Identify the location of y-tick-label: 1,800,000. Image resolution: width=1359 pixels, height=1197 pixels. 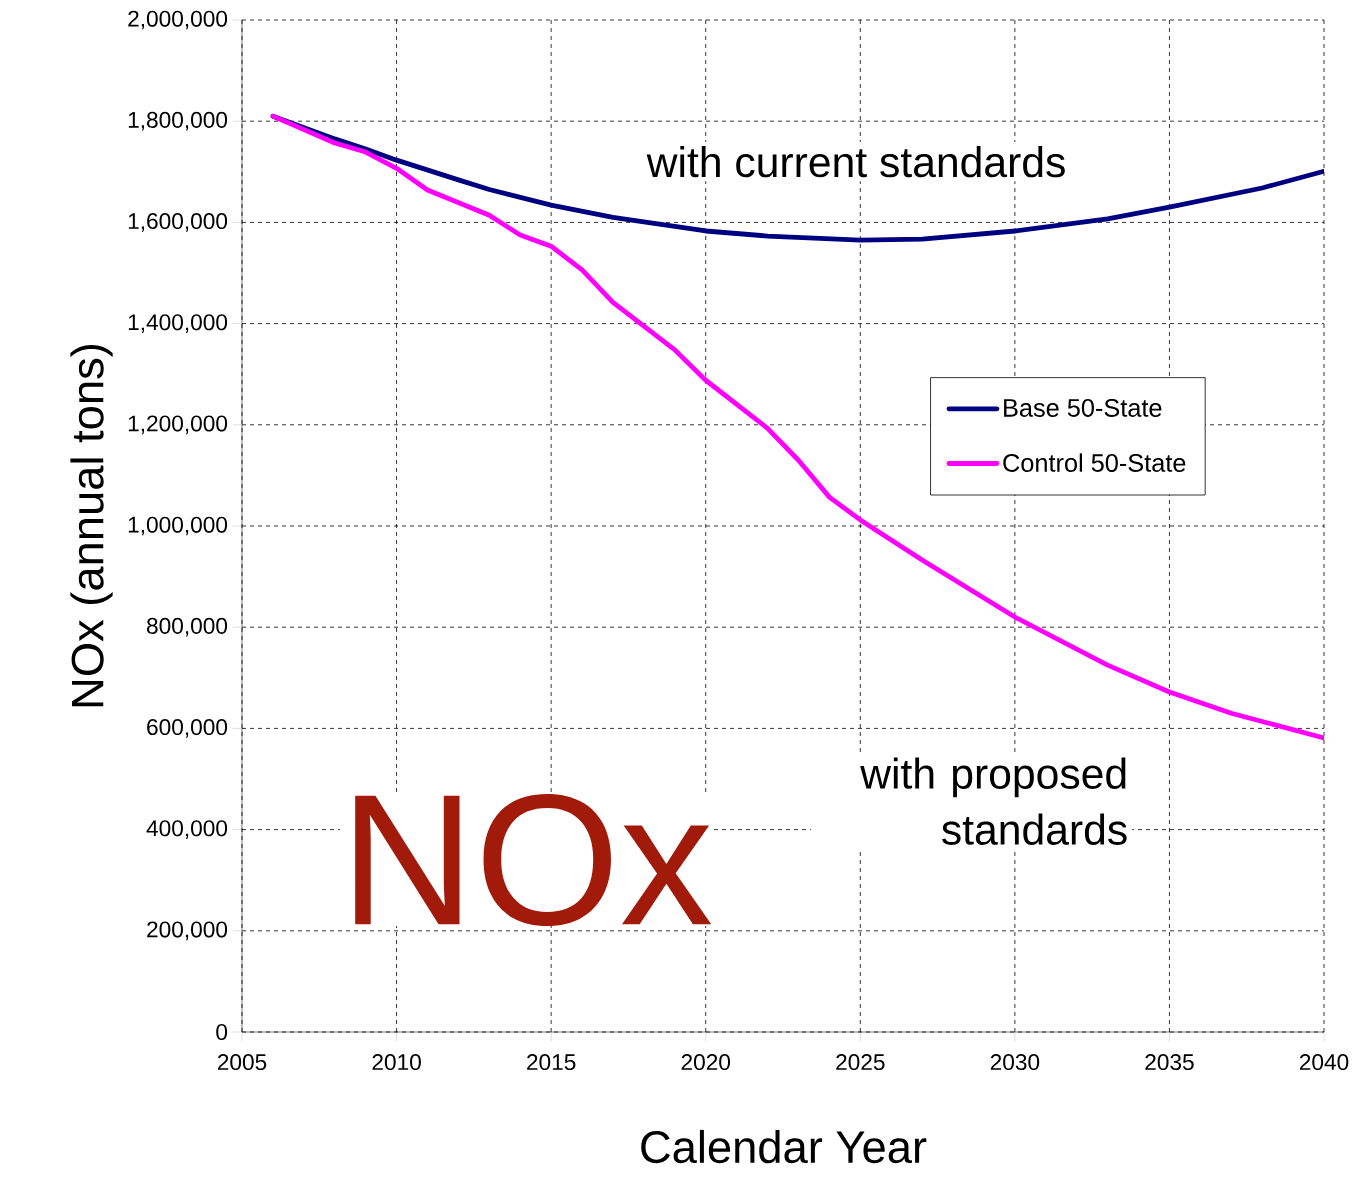
(178, 121).